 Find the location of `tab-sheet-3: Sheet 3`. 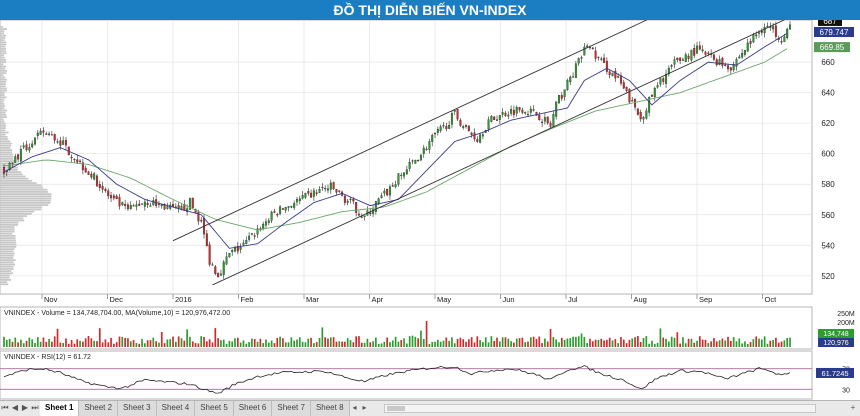

tab-sheet-3: Sheet 3 is located at coordinates (137, 408).